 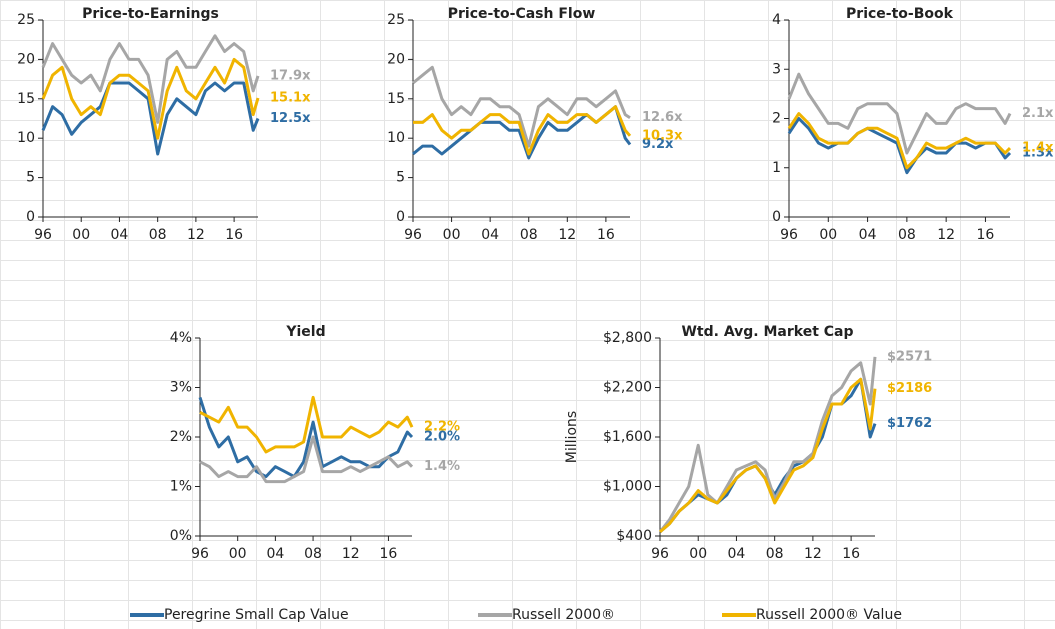 What do you see at coordinates (900, 14) in the screenshot?
I see `chart-title: Price-to-Book` at bounding box center [900, 14].